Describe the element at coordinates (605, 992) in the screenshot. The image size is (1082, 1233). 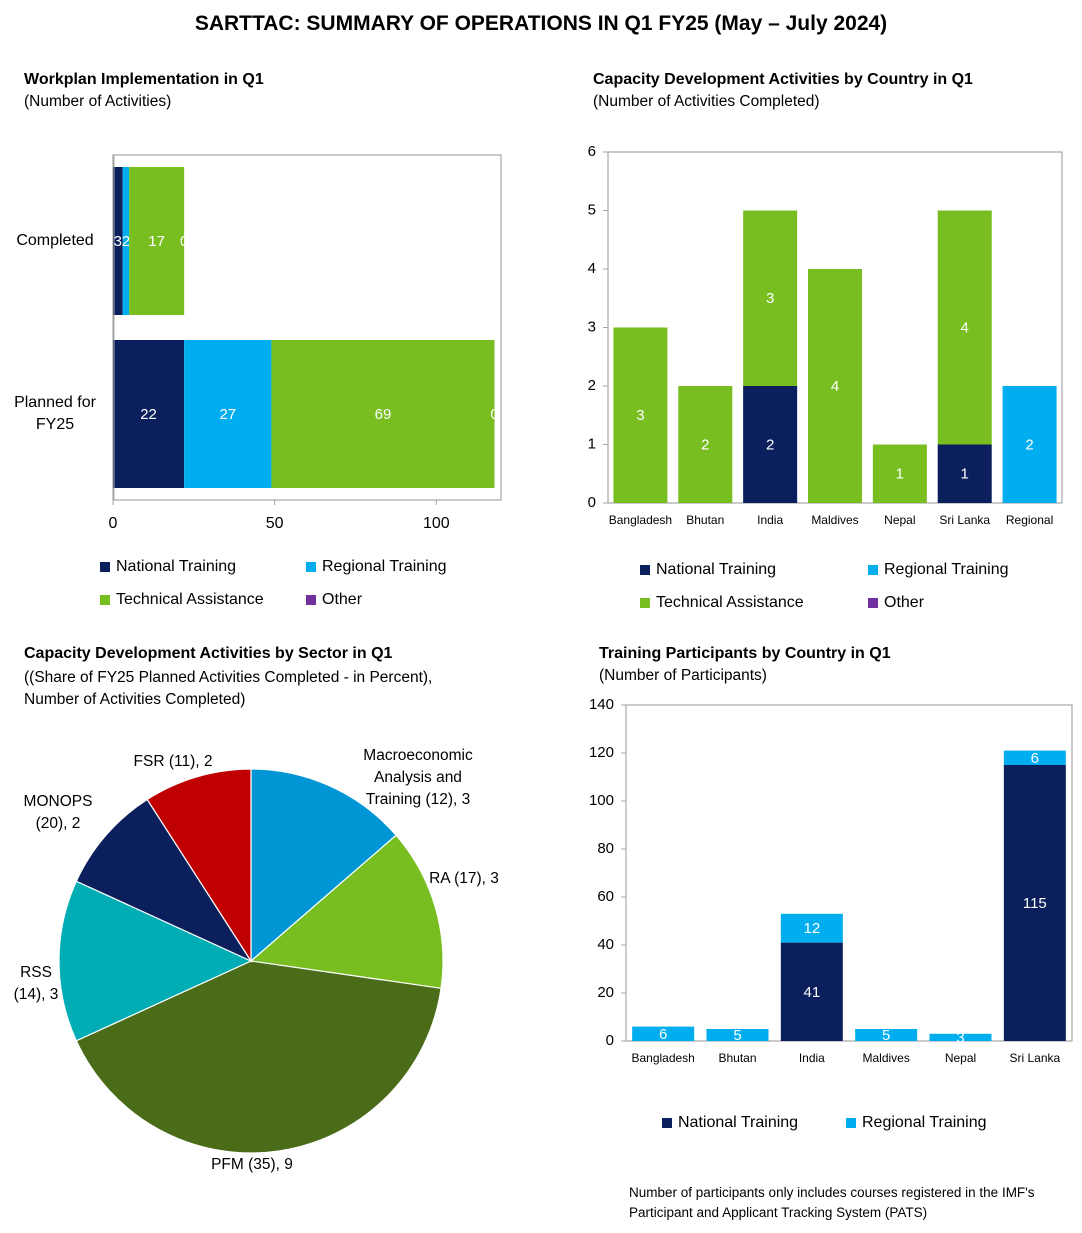
I see `participants-y-tick-label: 20` at that location.